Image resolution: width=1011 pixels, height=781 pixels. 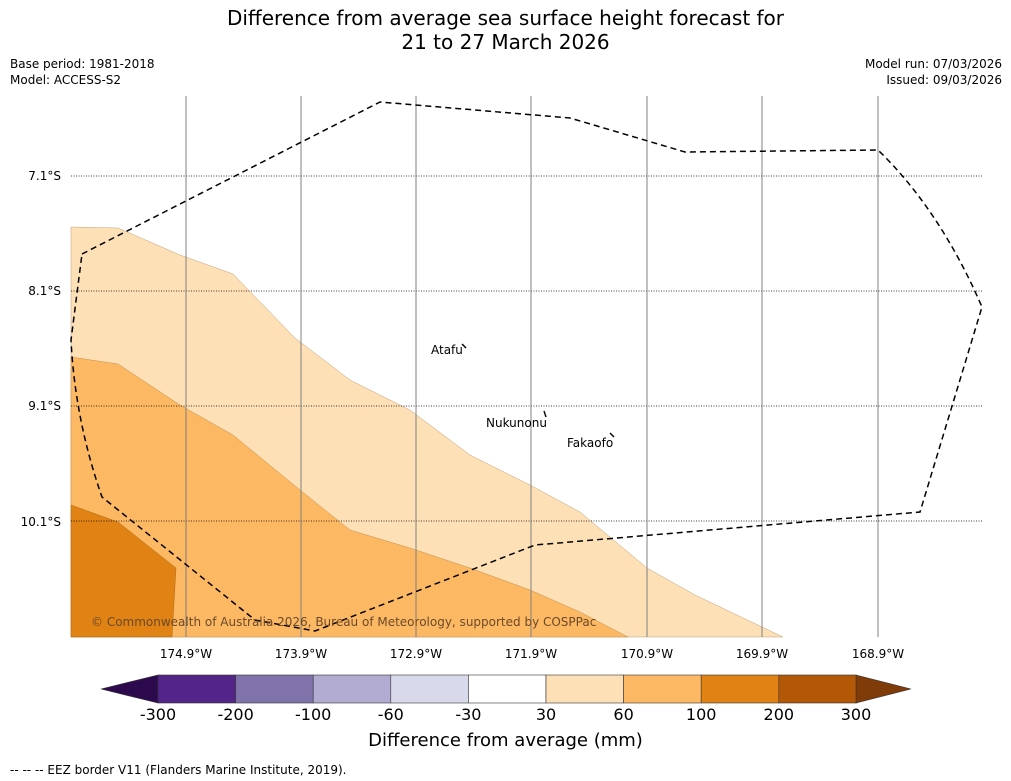 I want to click on lat-label: 8.1°S, so click(x=44, y=291).